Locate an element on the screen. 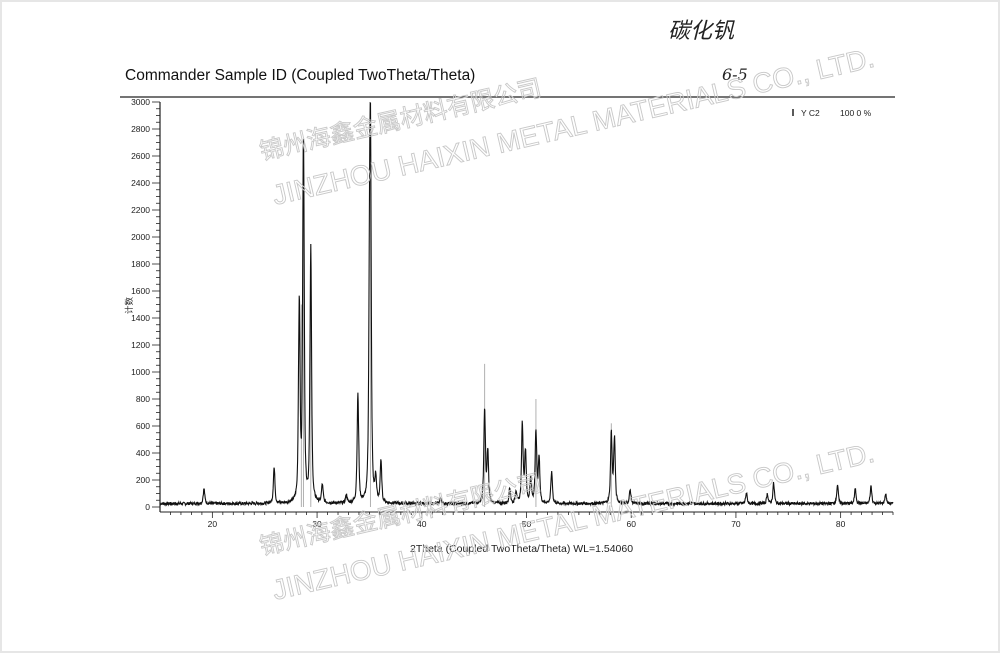 The height and width of the screenshot is (653, 1000). y-tick-label: 400 is located at coordinates (143, 453).